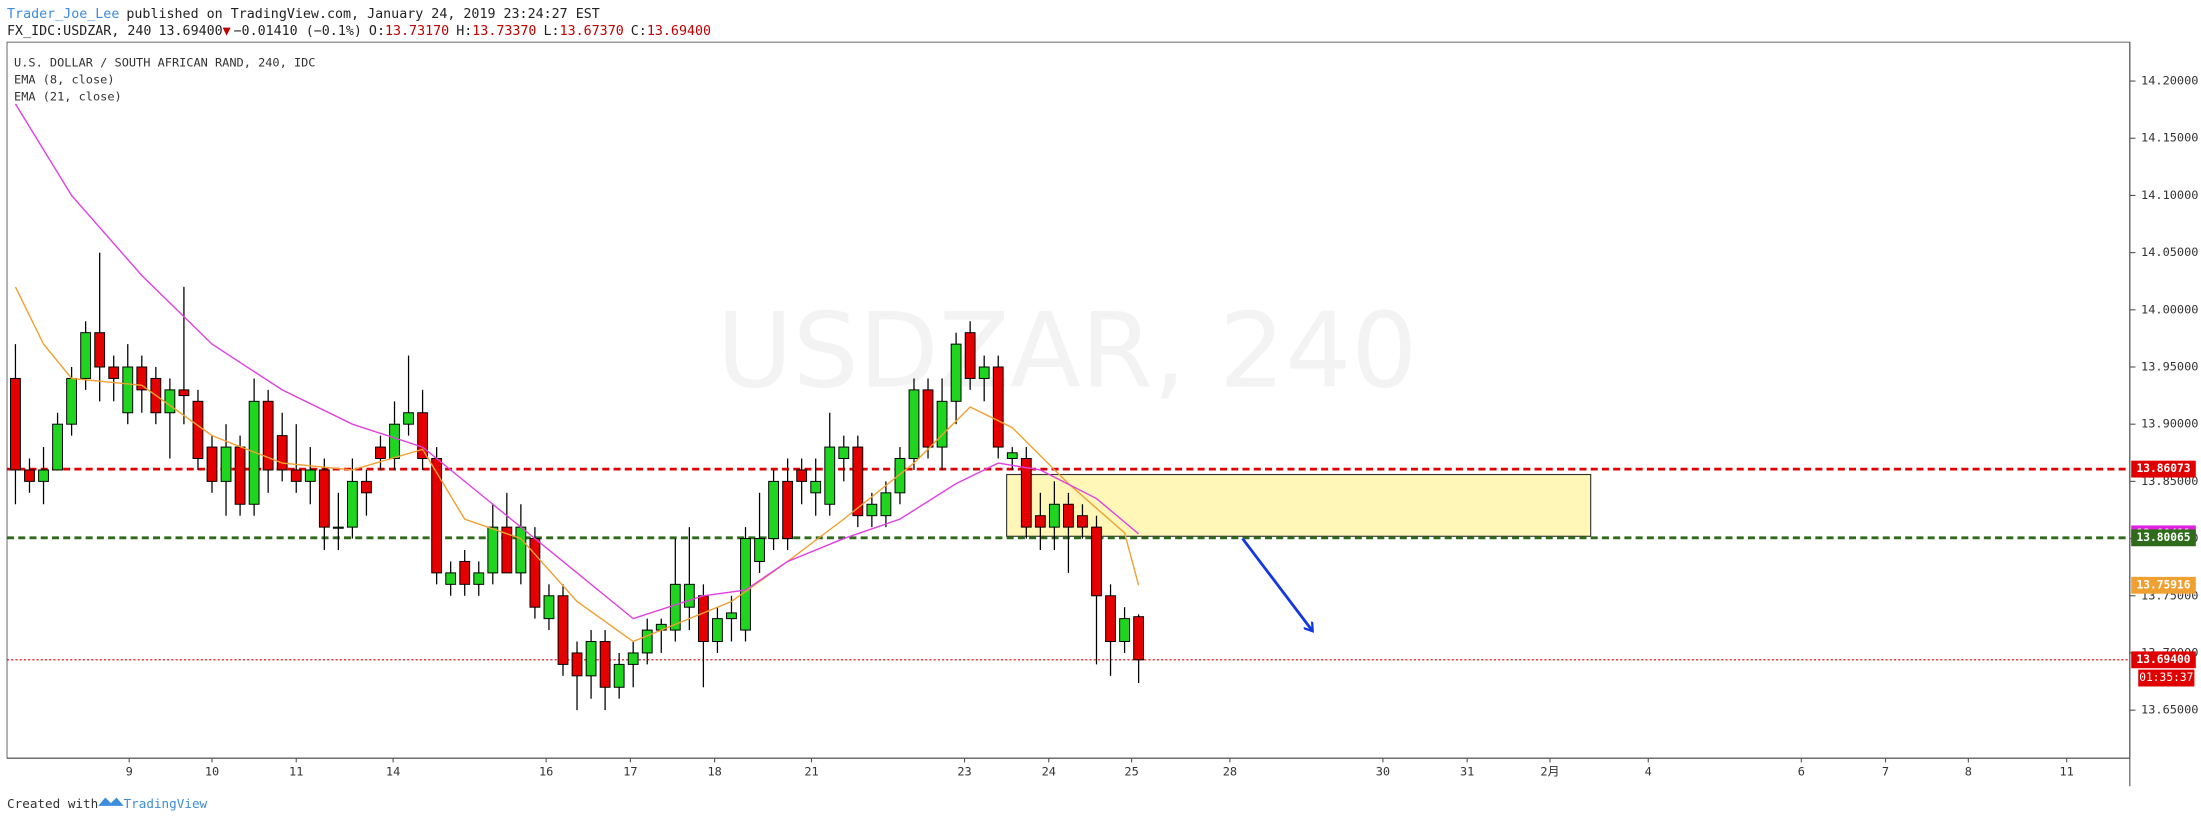 This screenshot has height=820, width=2201. I want to click on author: Trader_Joe_Lee, so click(63, 14).